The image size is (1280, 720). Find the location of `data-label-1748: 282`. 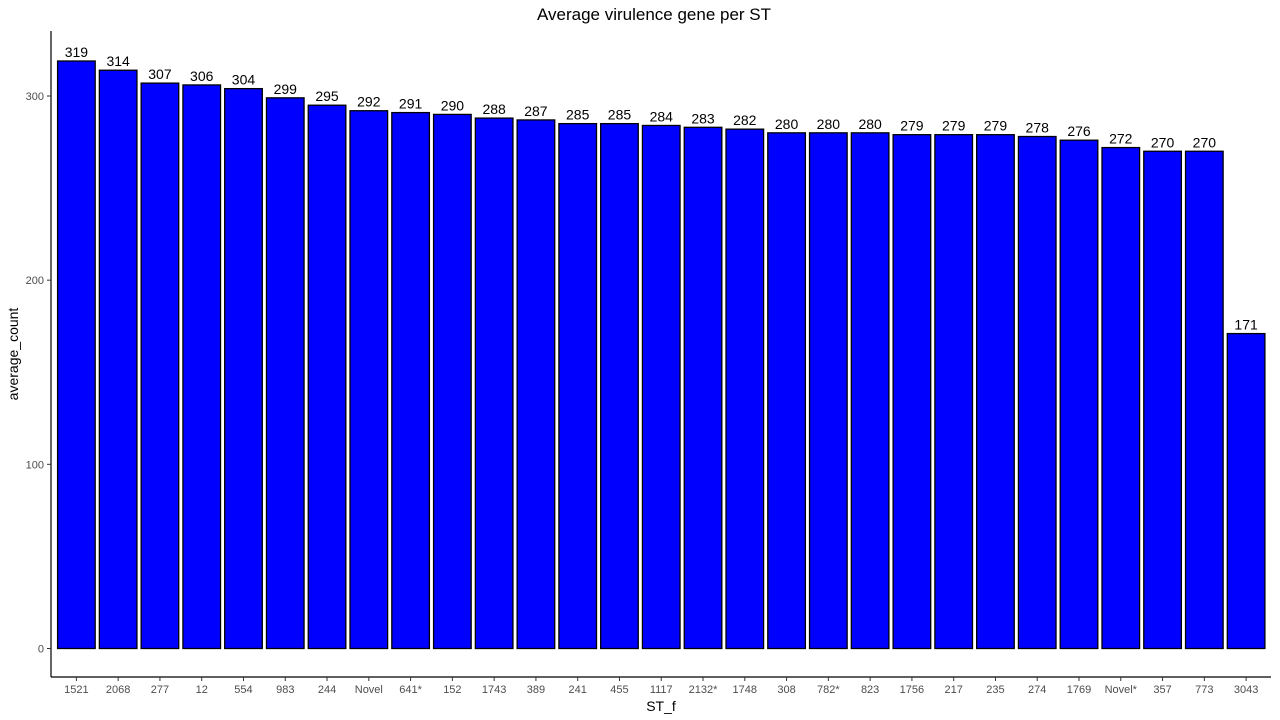

data-label-1748: 282 is located at coordinates (745, 120).